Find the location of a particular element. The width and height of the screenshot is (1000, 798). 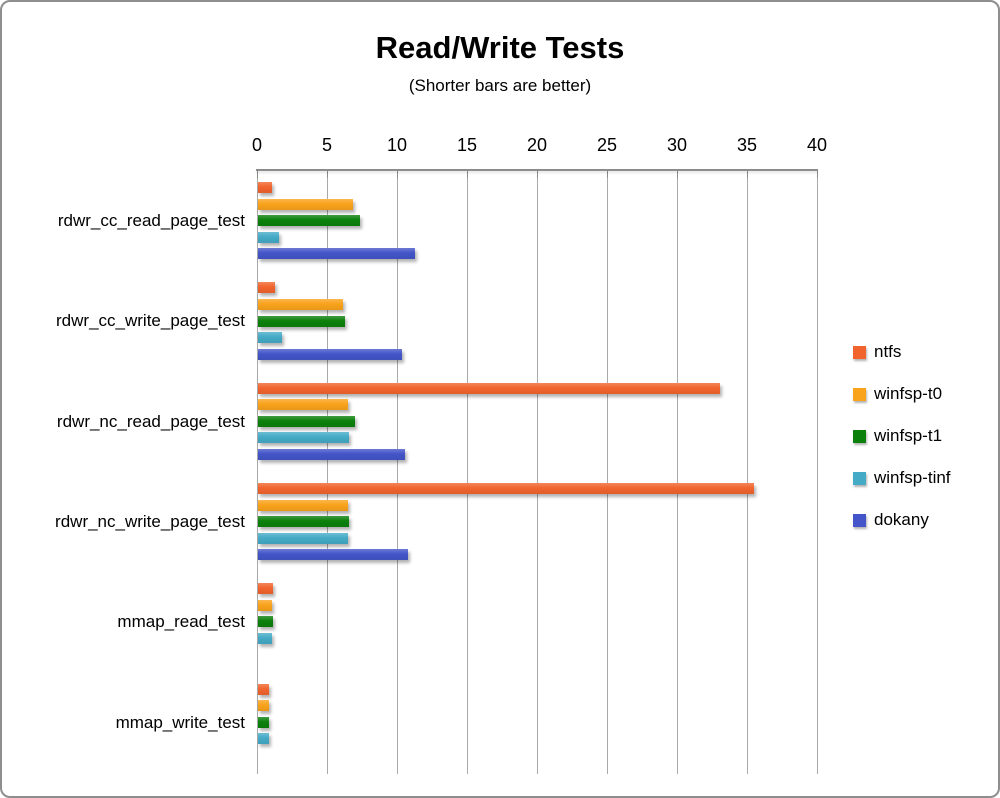

legend-label: ntfs is located at coordinates (888, 351).